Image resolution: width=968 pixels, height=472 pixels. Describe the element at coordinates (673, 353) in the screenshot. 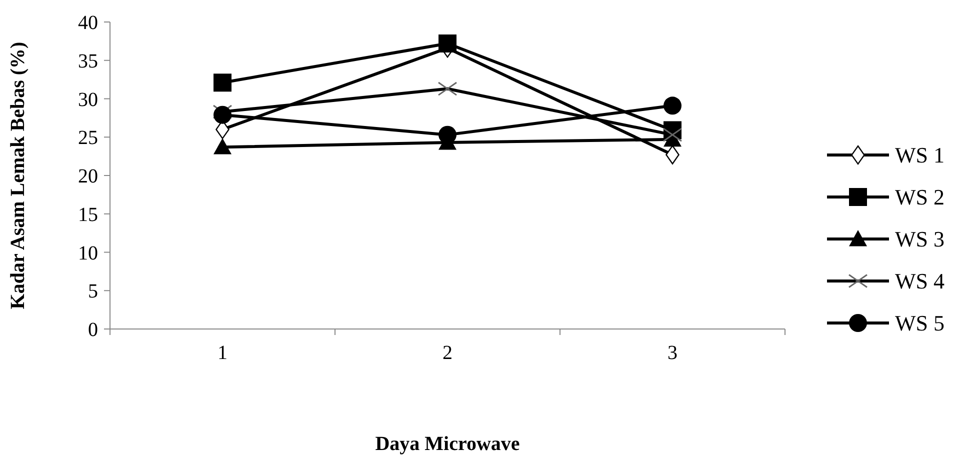

I see `x-tick-label: 3` at that location.